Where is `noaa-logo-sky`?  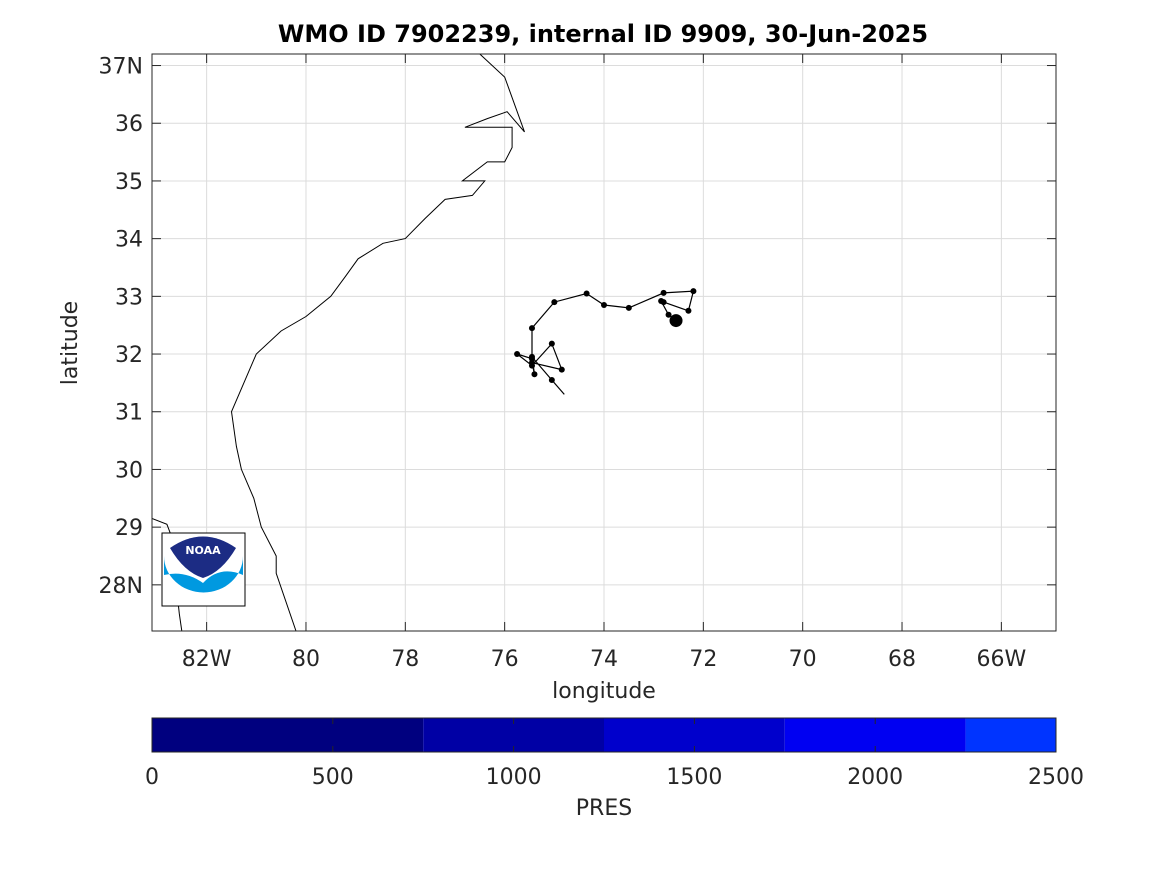
noaa-logo-sky is located at coordinates (203, 574).